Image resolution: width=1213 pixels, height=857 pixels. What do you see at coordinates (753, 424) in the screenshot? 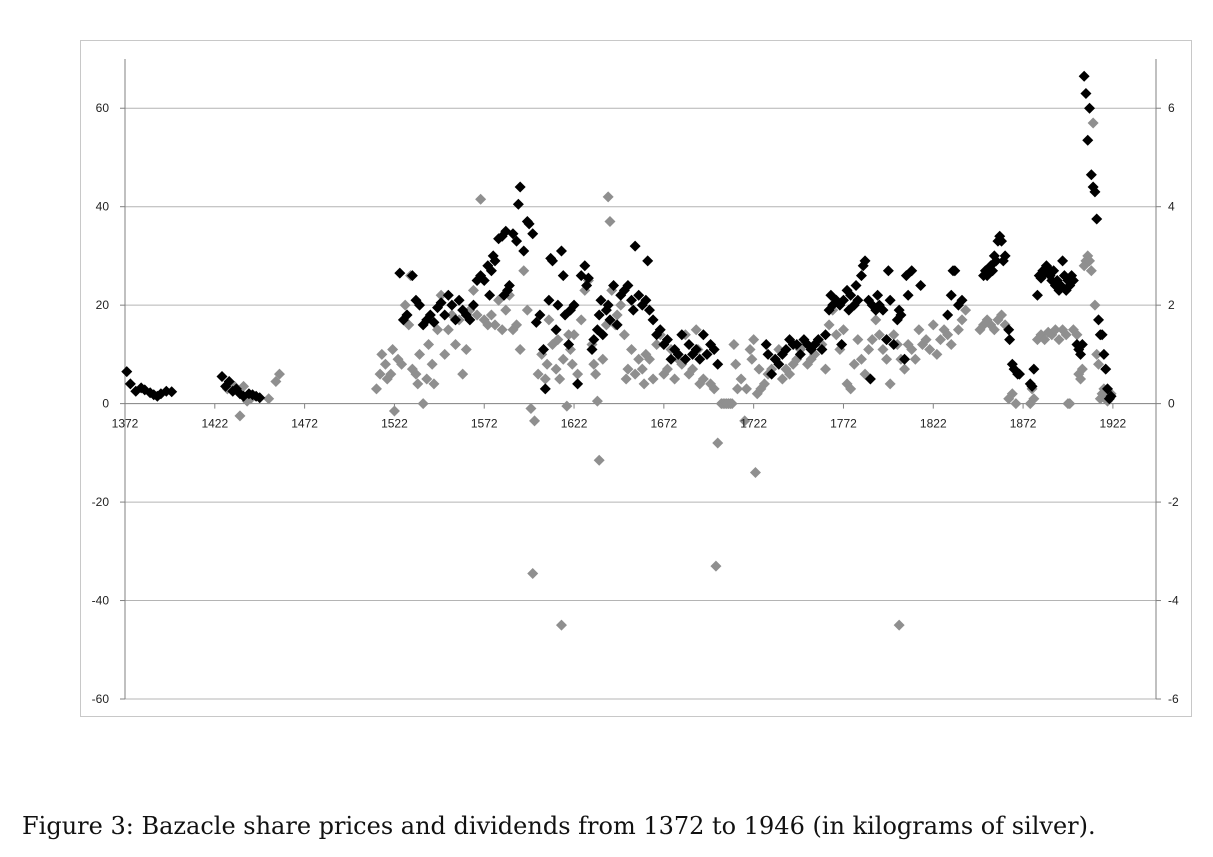
I see `x-tick-label: 1722` at bounding box center [753, 424].